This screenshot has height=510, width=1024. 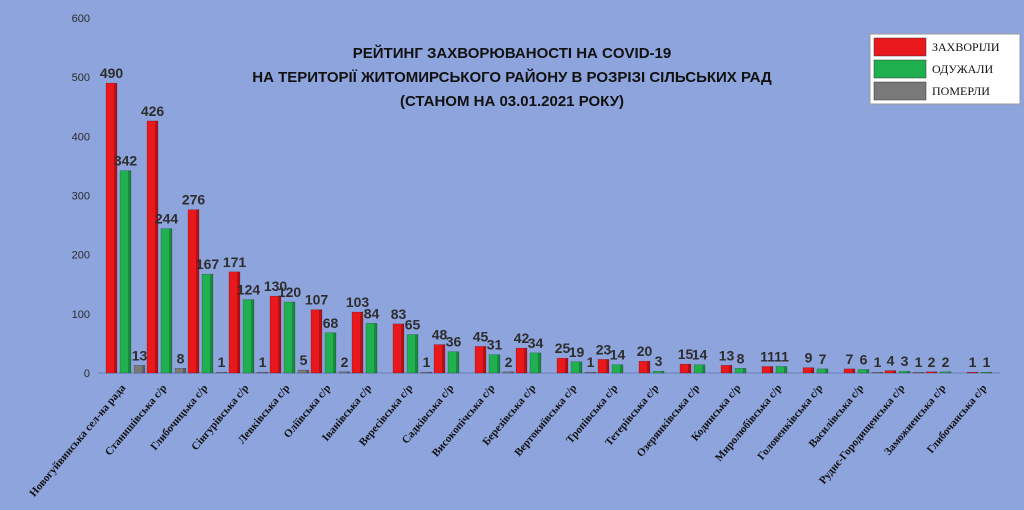 What do you see at coordinates (577, 352) in the screenshot?
I see `data-label: 19` at bounding box center [577, 352].